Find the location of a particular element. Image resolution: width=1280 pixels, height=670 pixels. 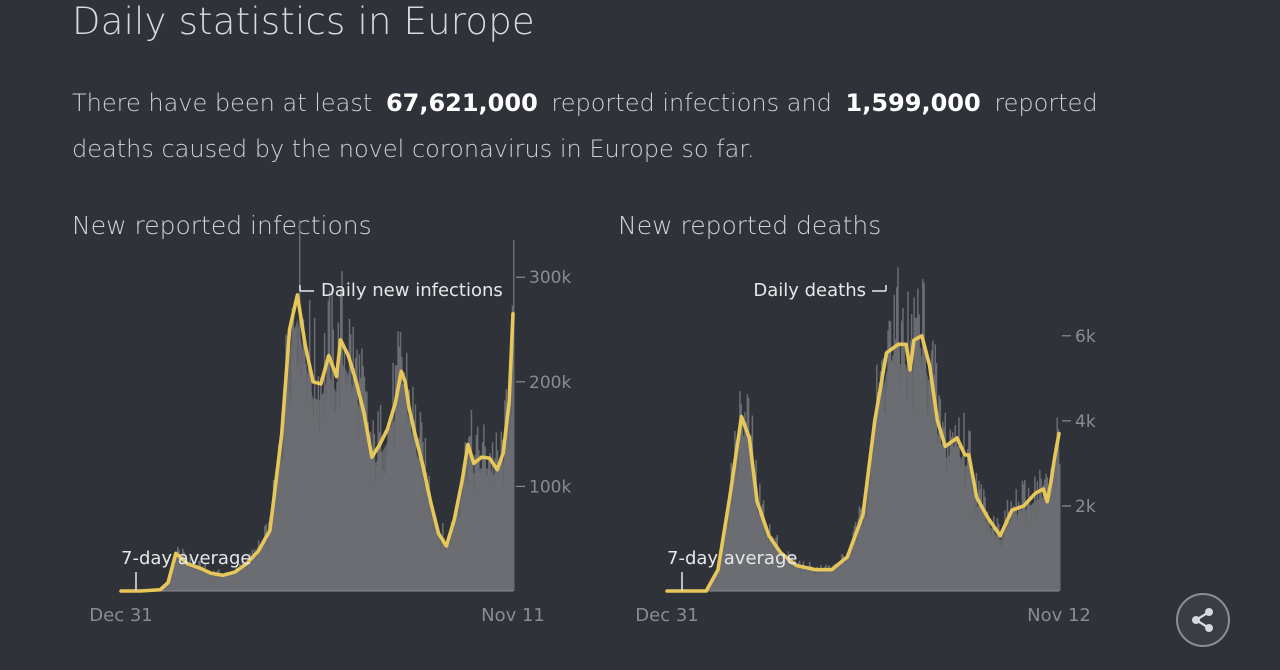

infections-chart-title: New reported infections is located at coordinates (222, 225).